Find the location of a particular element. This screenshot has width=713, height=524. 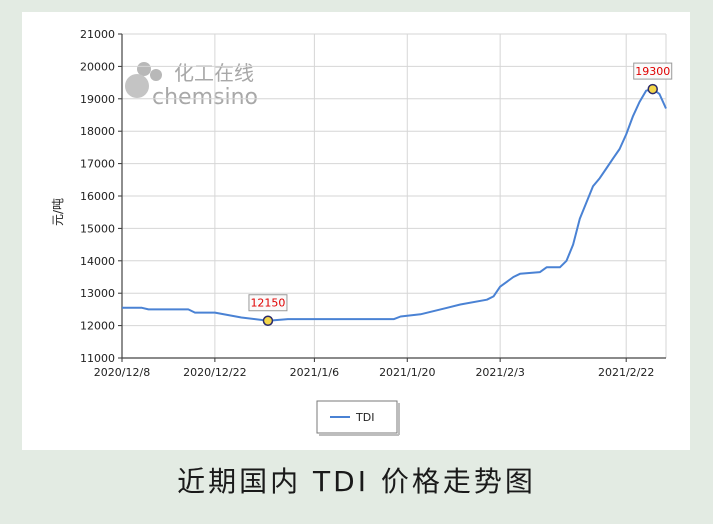

watermark-en: chemsino is located at coordinates (205, 97).